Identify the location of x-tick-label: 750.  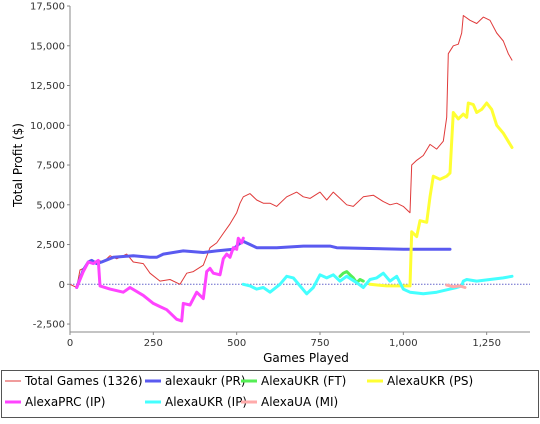
(319, 343).